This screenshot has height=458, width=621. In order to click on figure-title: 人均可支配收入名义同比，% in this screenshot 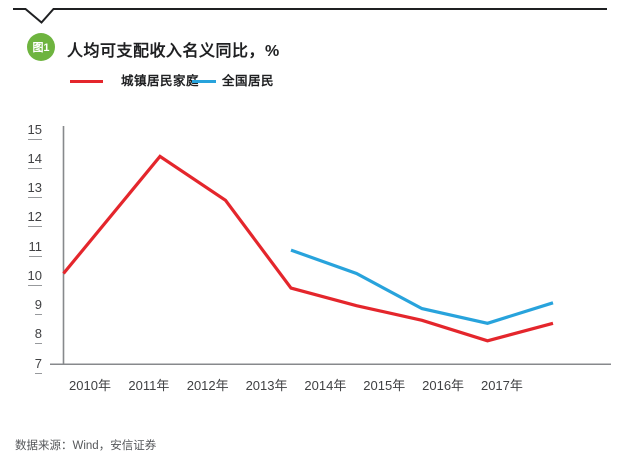, I will do `click(173, 51)`.